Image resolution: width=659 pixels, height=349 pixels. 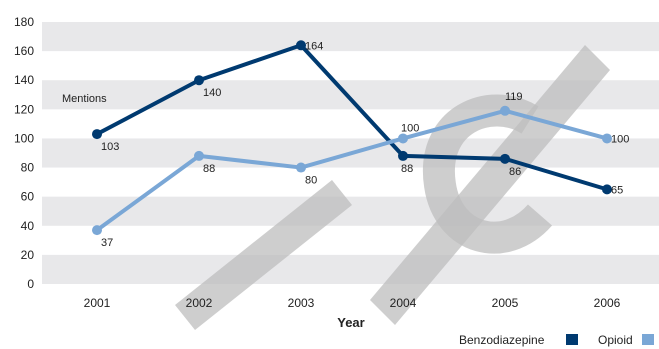 I want to click on data-label: 164, so click(x=314, y=46).